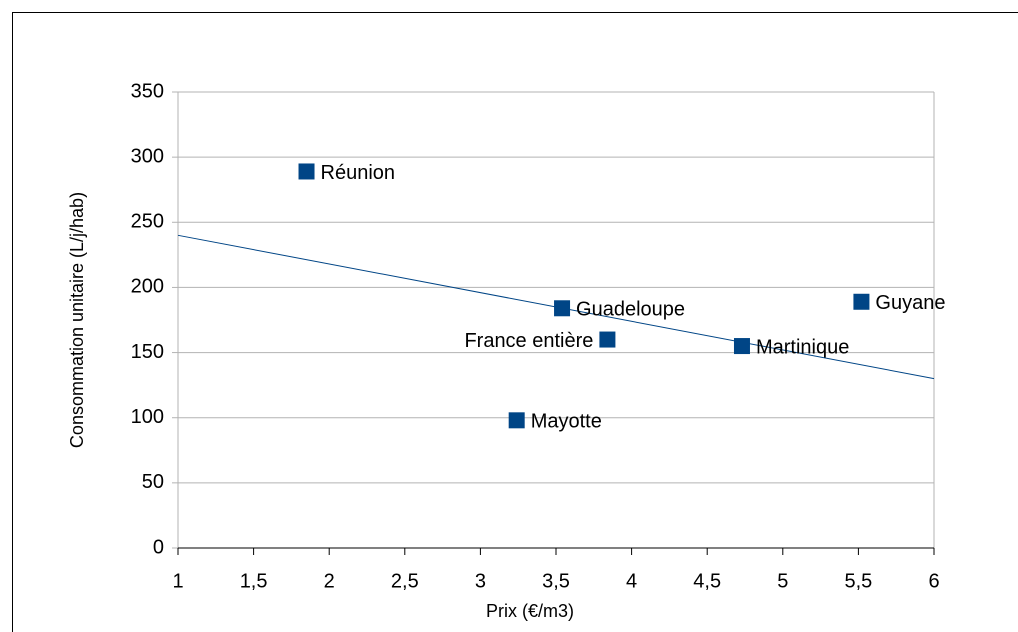 The width and height of the screenshot is (1018, 632). Describe the element at coordinates (858, 581) in the screenshot. I see `x-tick-label: 5,5` at that location.